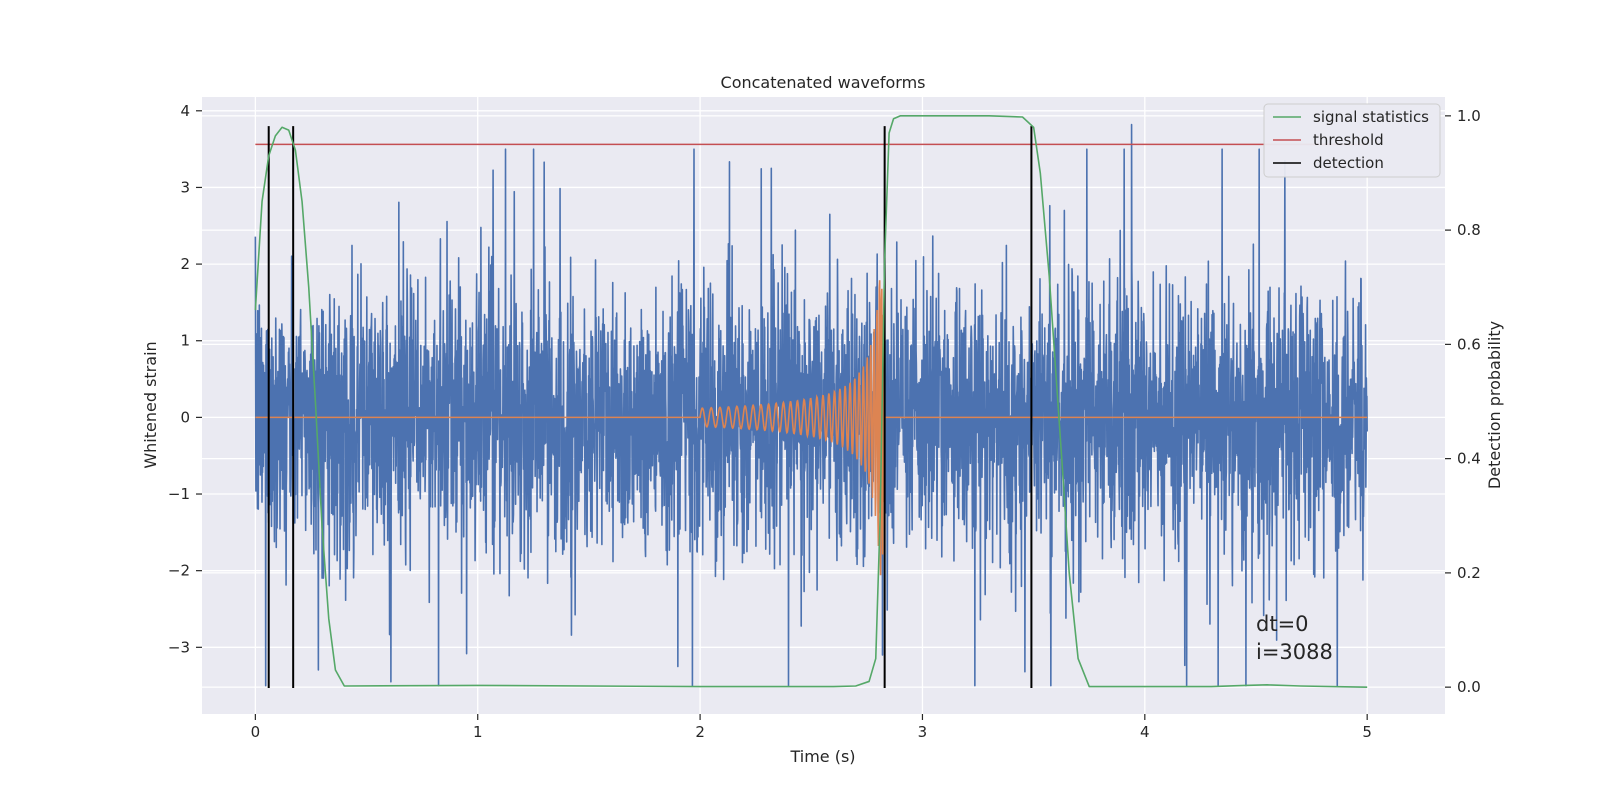 The height and width of the screenshot is (800, 1600). Describe the element at coordinates (1469, 459) in the screenshot. I see `y-right-tick-label: 0.4` at that location.